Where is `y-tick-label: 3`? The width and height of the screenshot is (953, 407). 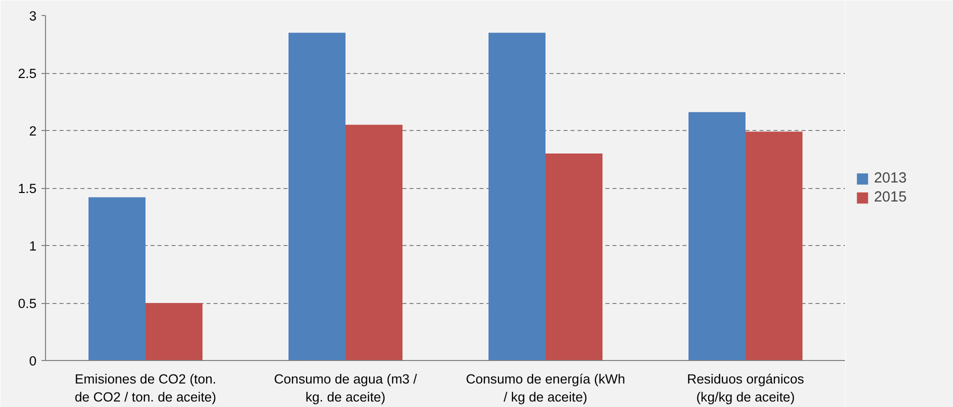 y-tick-label: 3 is located at coordinates (33, 16).